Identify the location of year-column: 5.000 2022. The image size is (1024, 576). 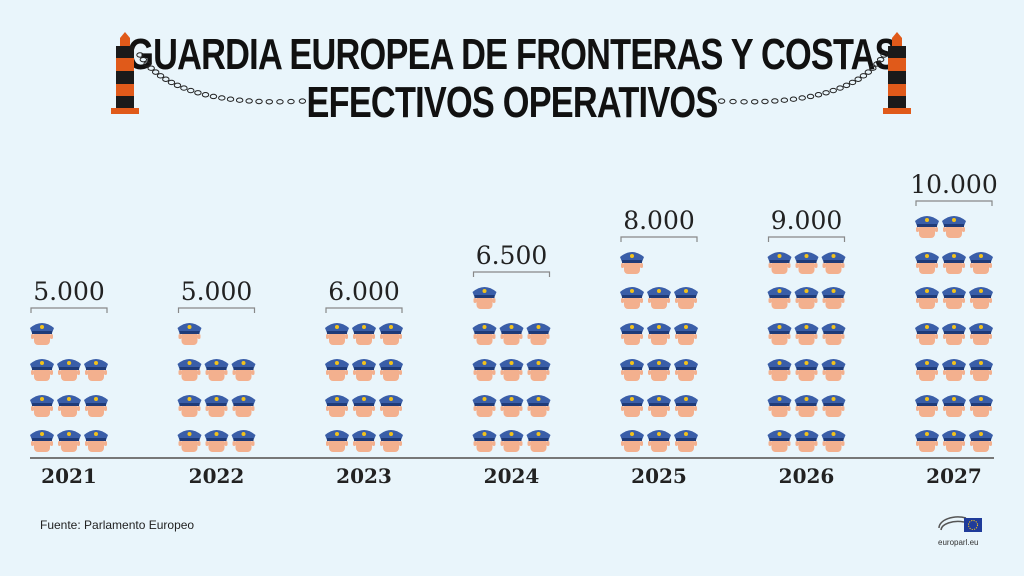
(216, 382).